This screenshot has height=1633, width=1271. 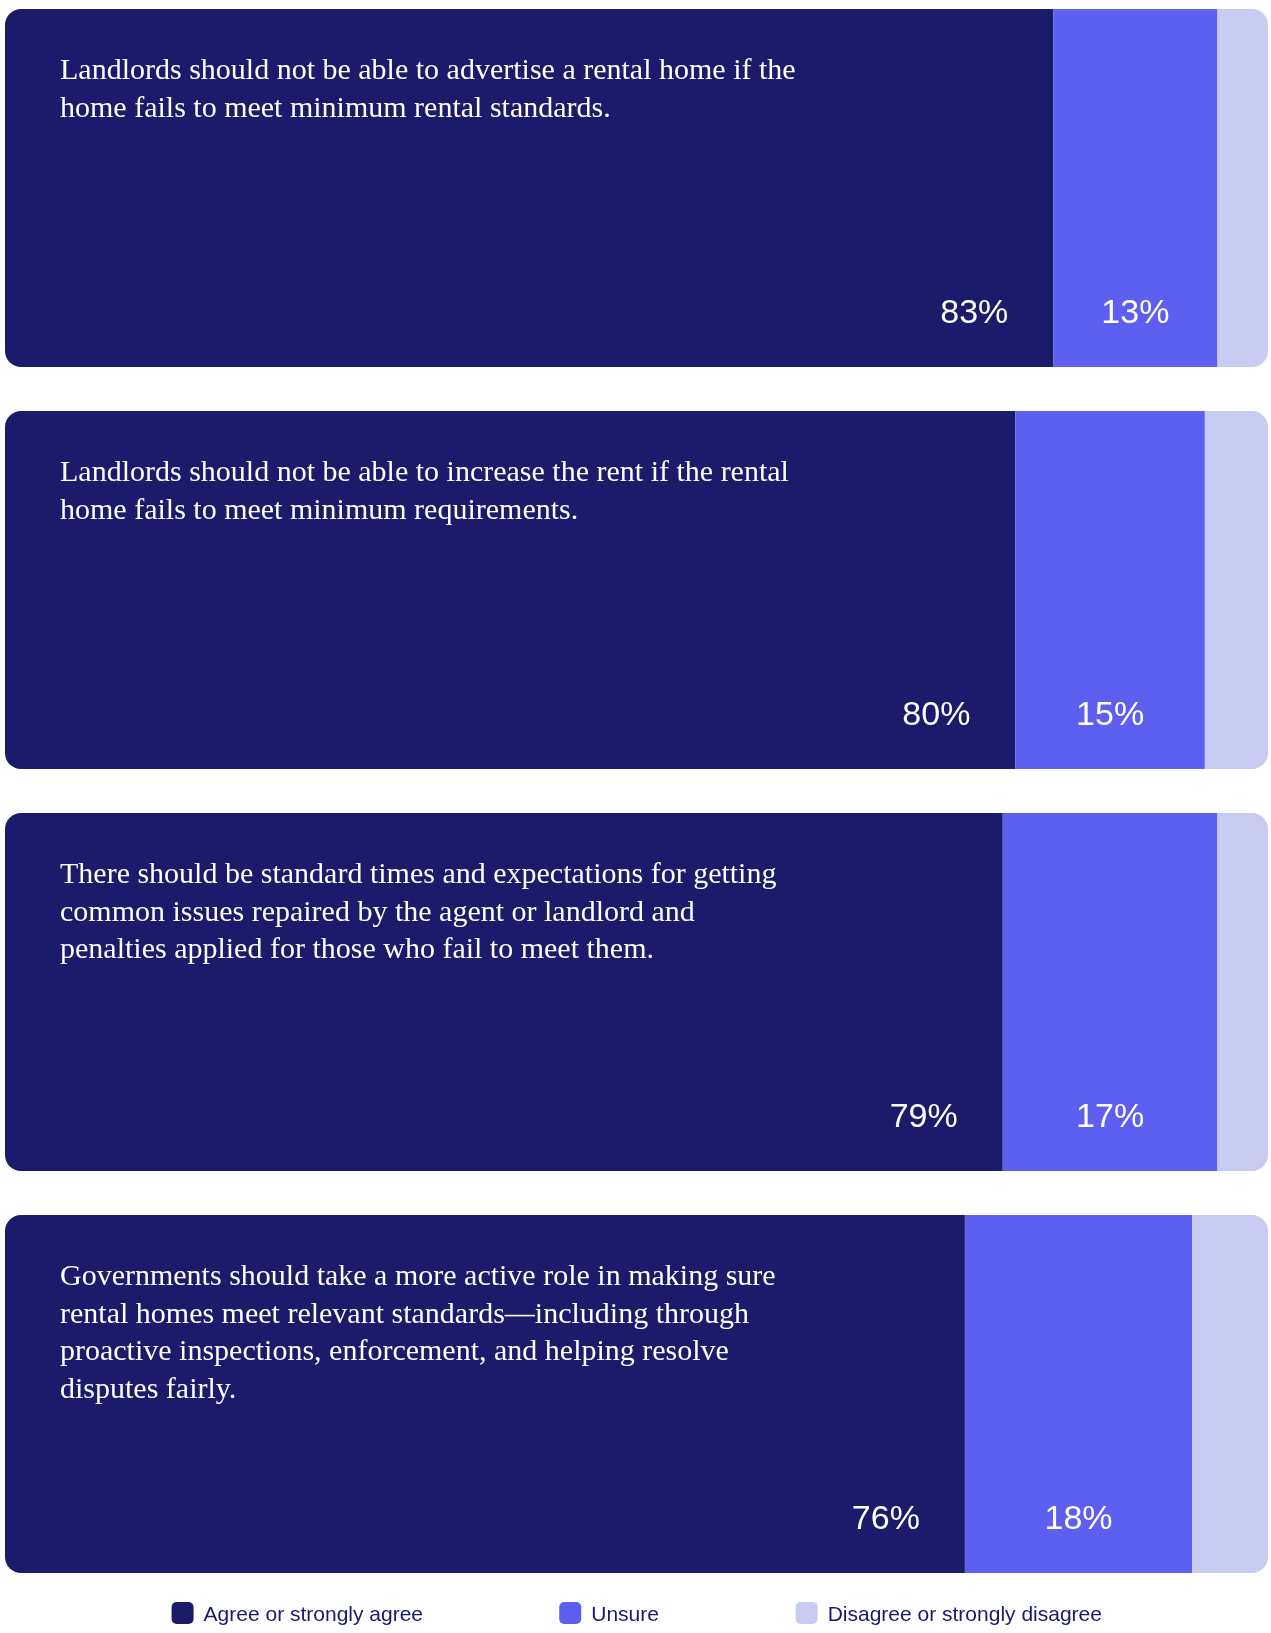 I want to click on data-label: 83%, so click(x=974, y=311).